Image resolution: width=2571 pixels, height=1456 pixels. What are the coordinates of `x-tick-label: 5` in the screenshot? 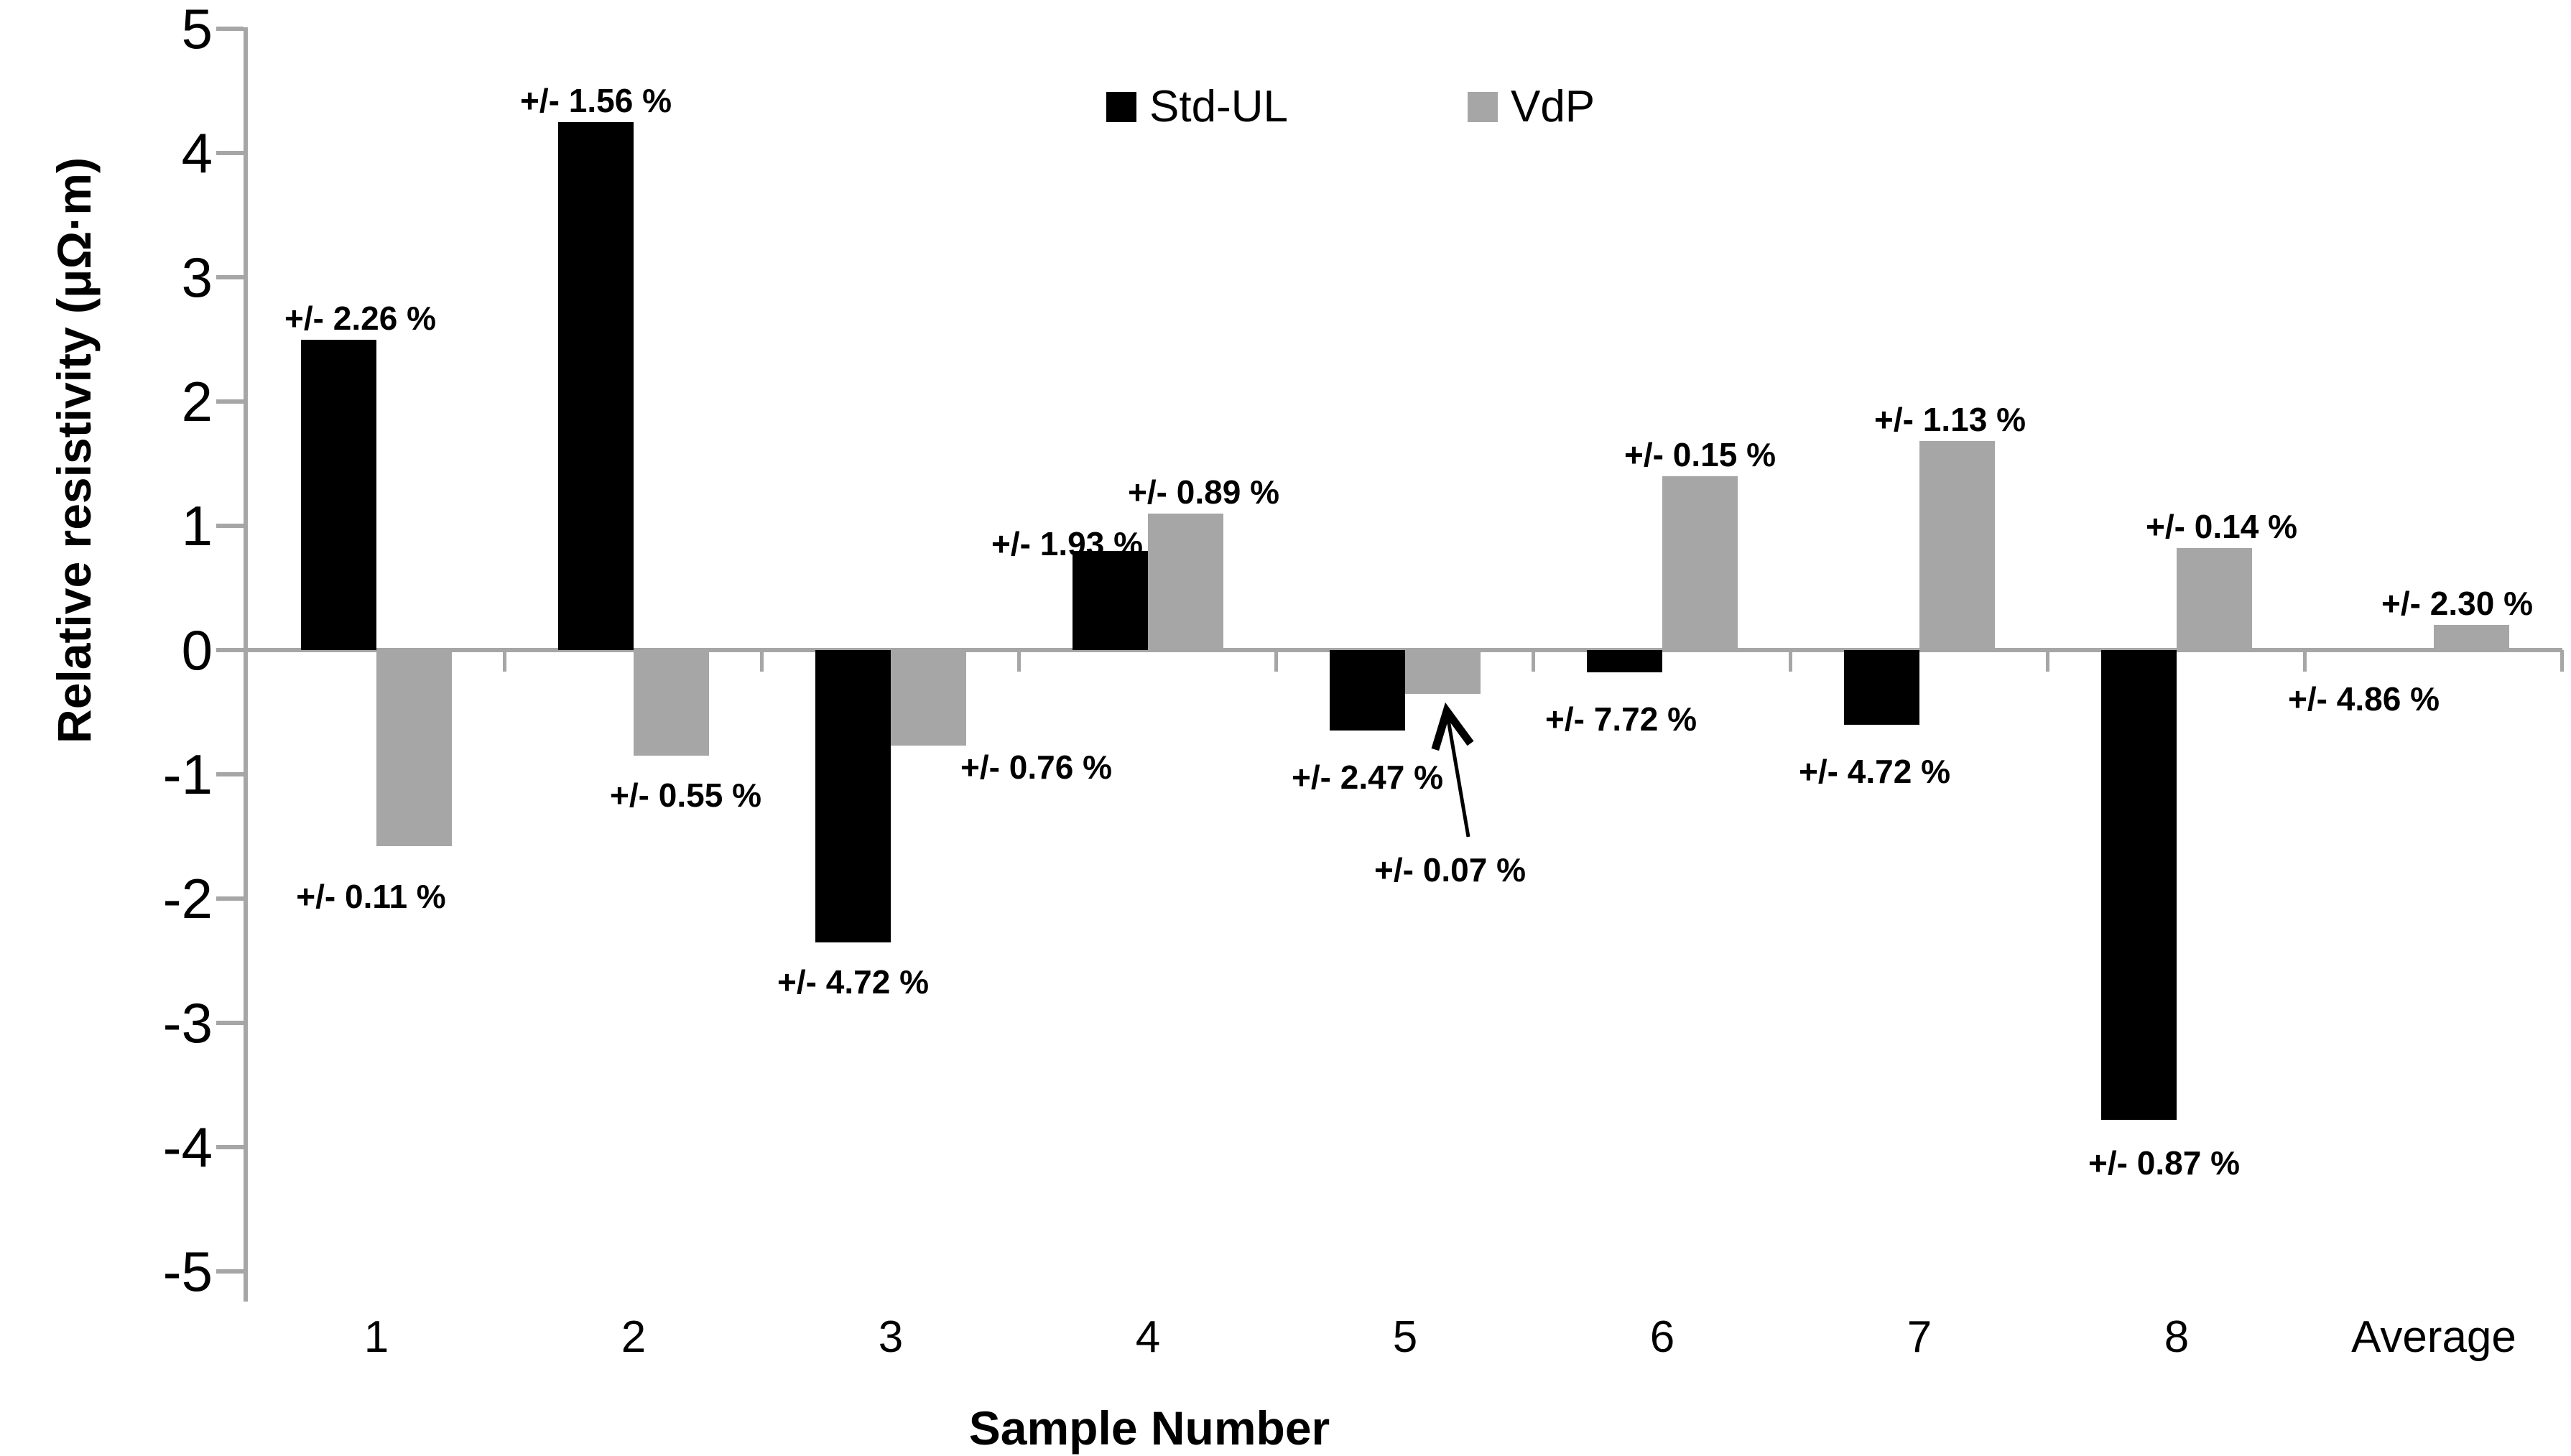 It's located at (1405, 1337).